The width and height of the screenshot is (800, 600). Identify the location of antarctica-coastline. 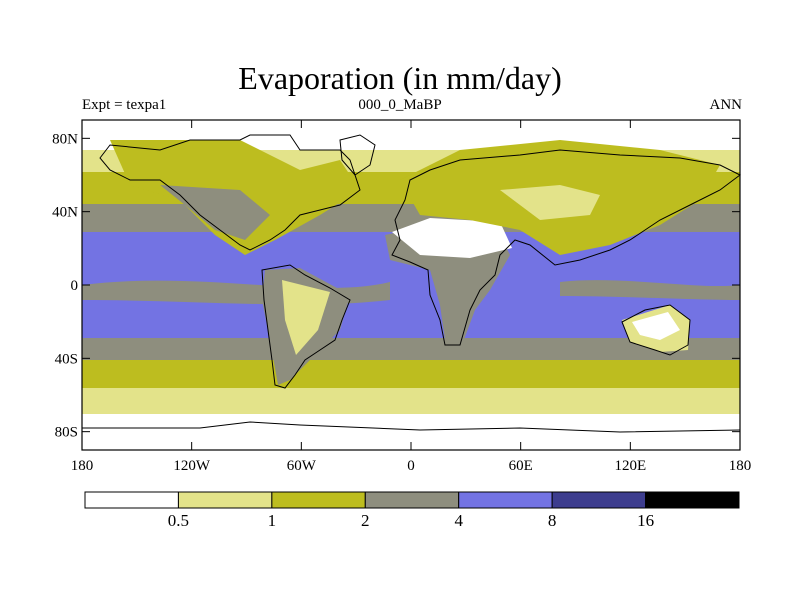
(411, 427).